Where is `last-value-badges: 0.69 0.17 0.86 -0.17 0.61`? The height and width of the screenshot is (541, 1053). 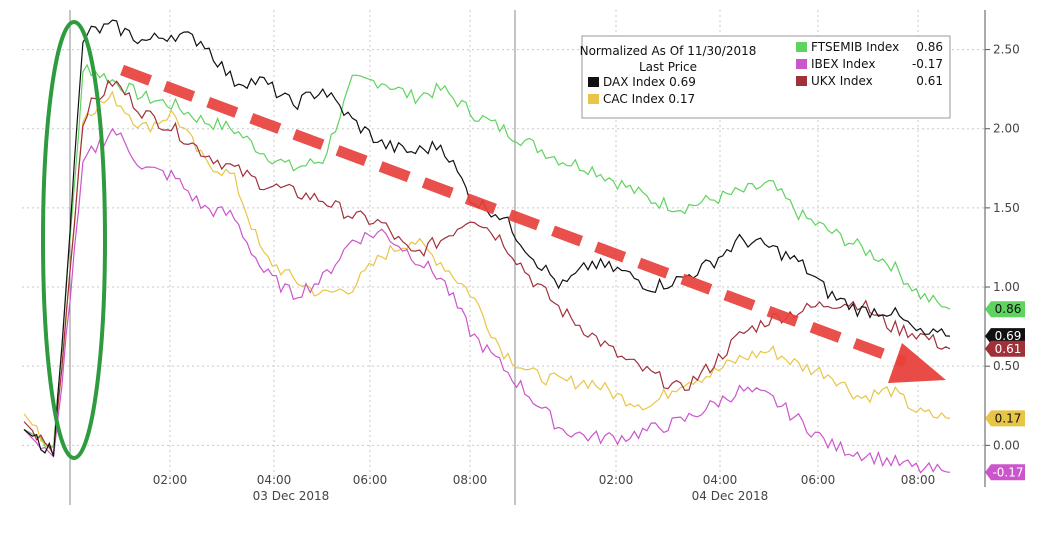
last-value-badges: 0.69 0.17 0.86 -0.17 0.61 is located at coordinates (1005, 391).